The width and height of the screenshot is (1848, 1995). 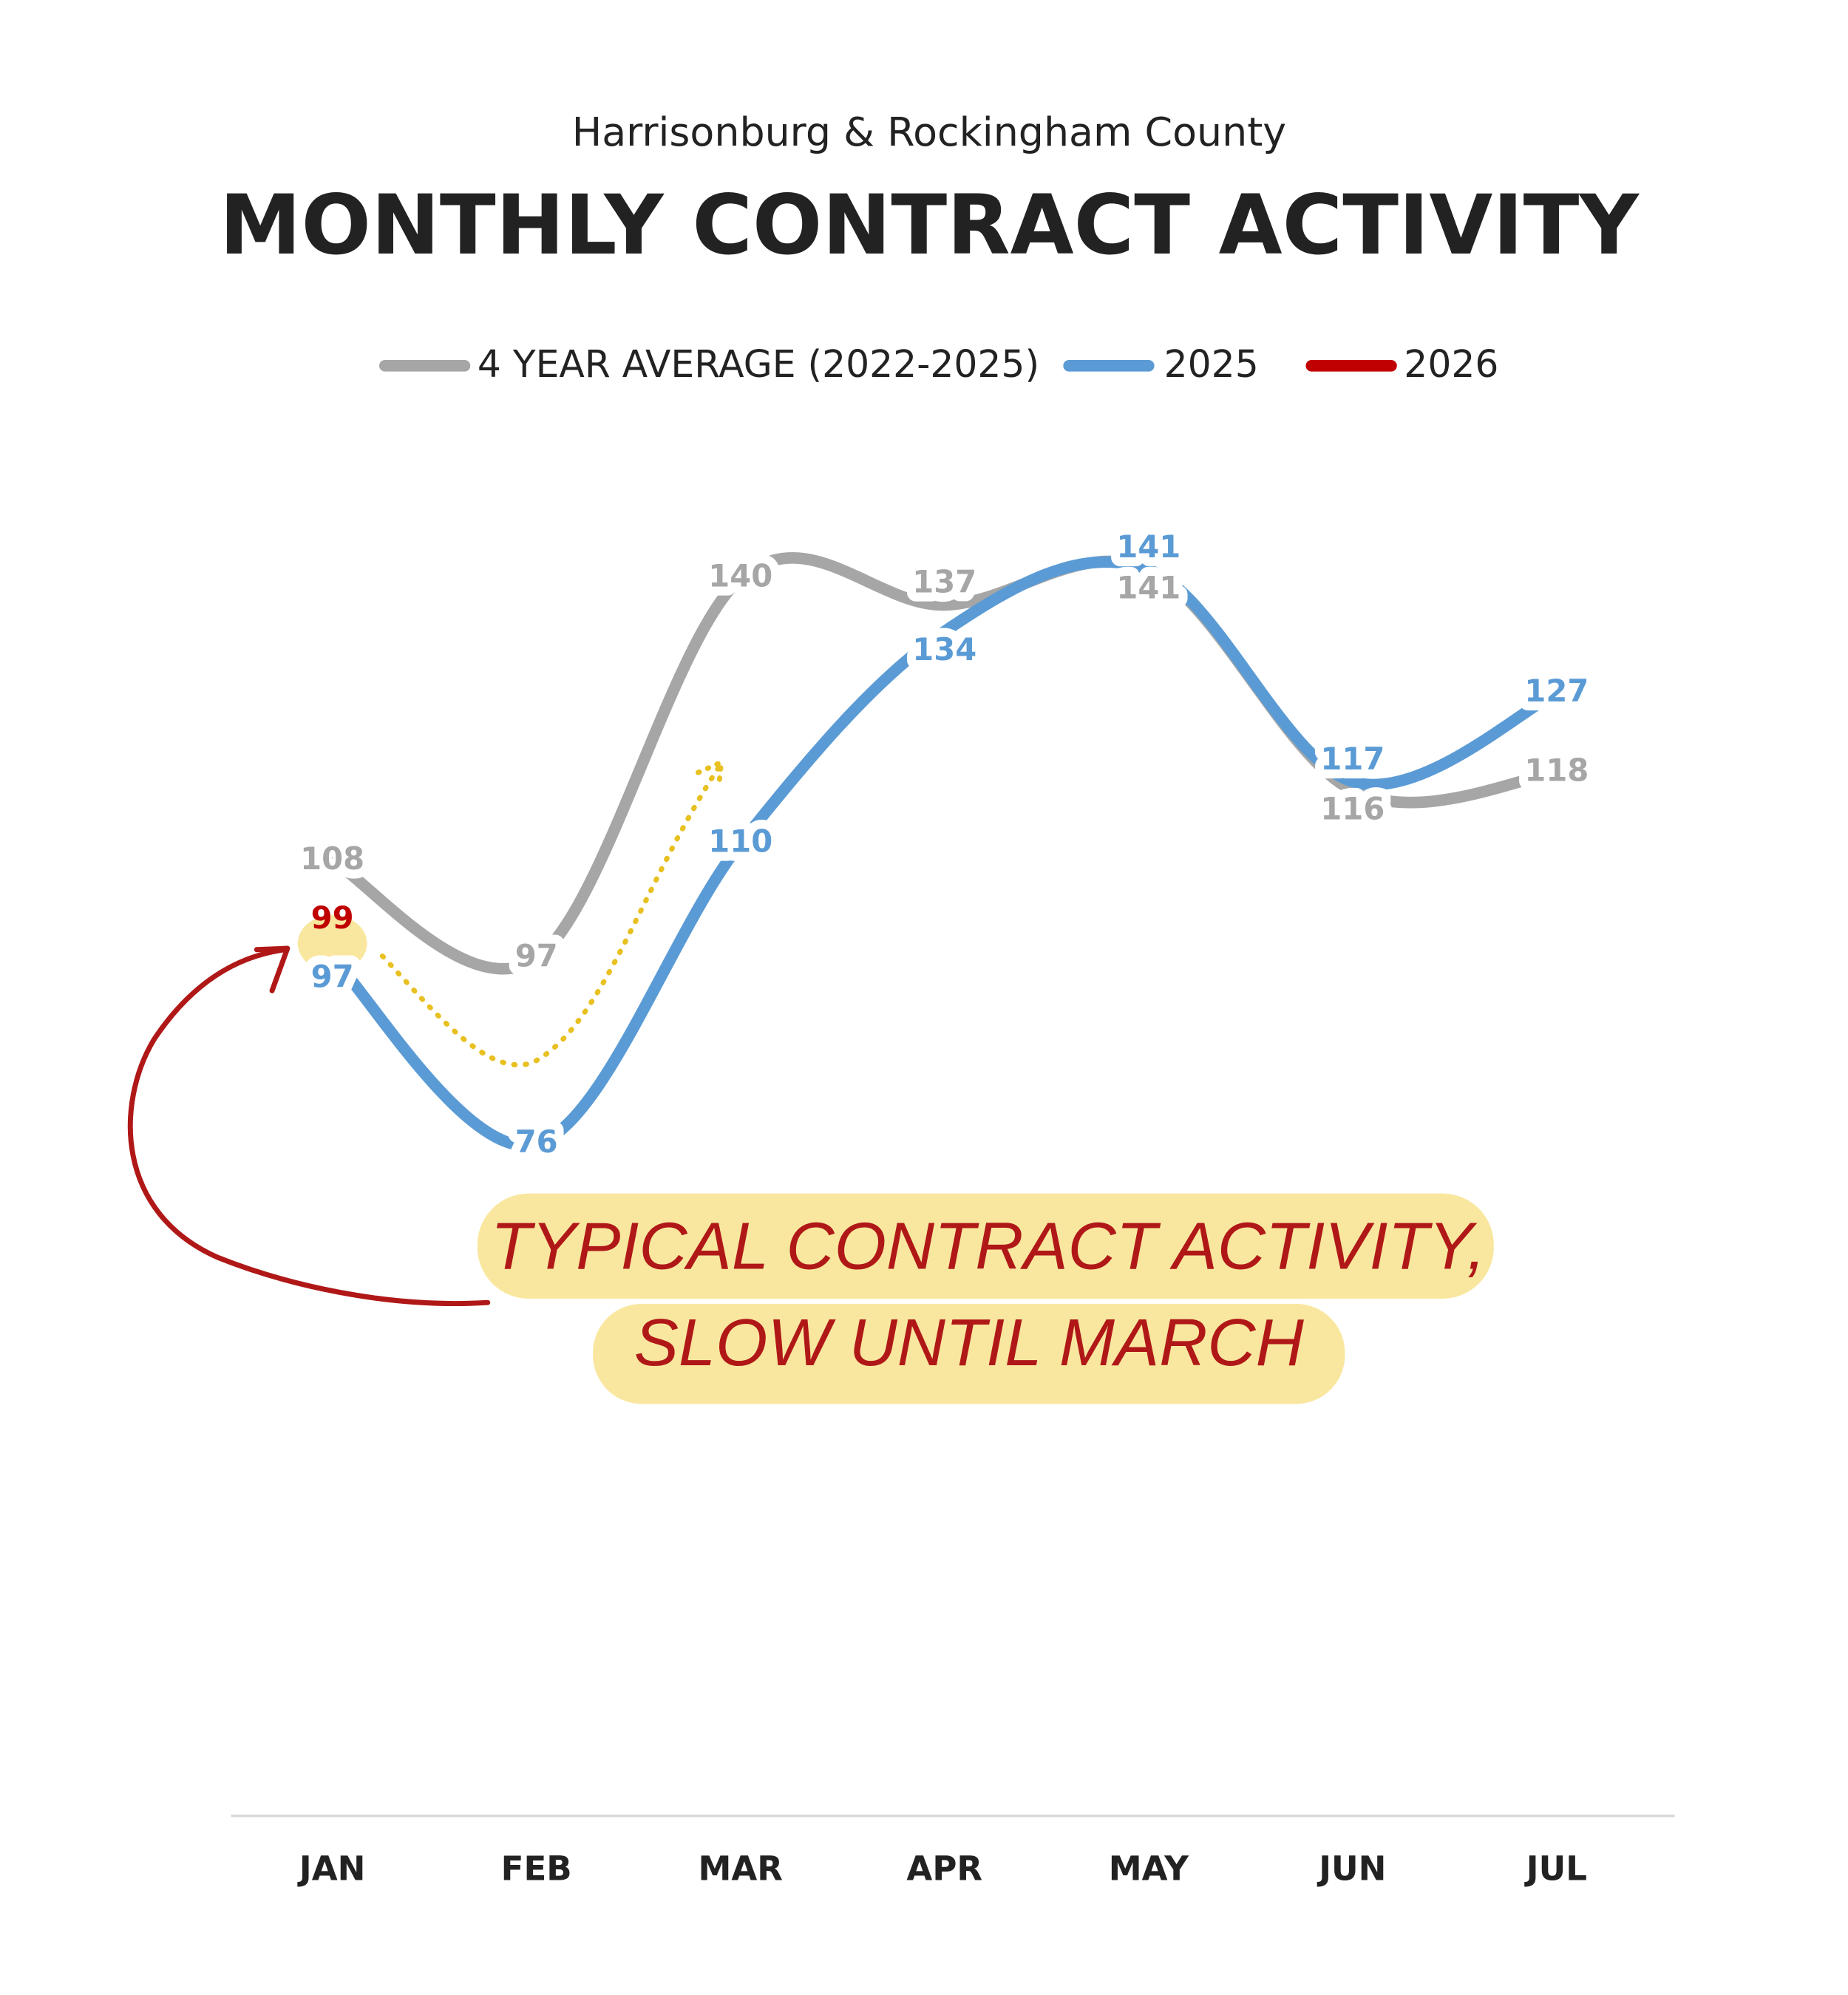 I want to click on dotted-arrow, so click(x=550, y=916).